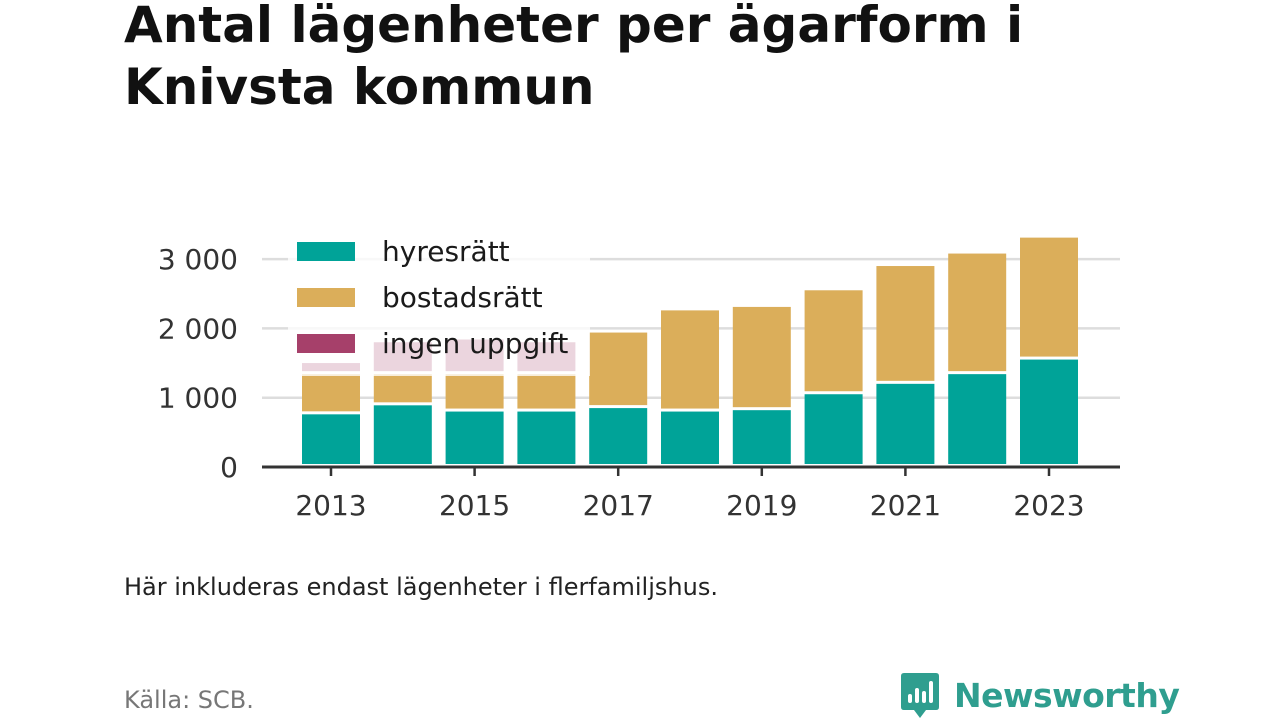 Image resolution: width=1280 pixels, height=720 pixels. I want to click on source-text: Källa: SCB., so click(189, 700).